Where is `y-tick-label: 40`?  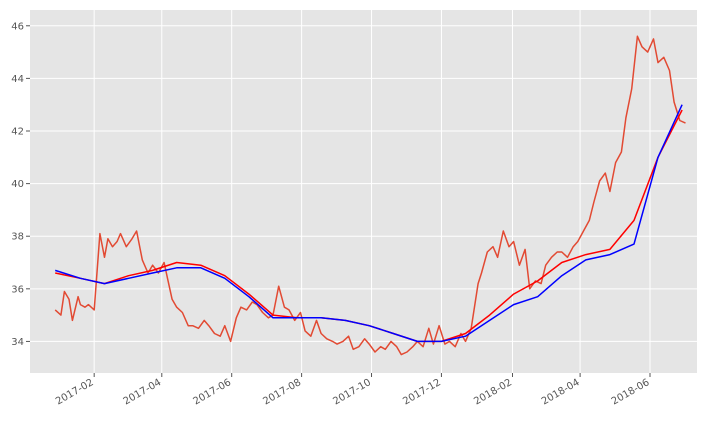
y-tick-label: 40 is located at coordinates (17, 184).